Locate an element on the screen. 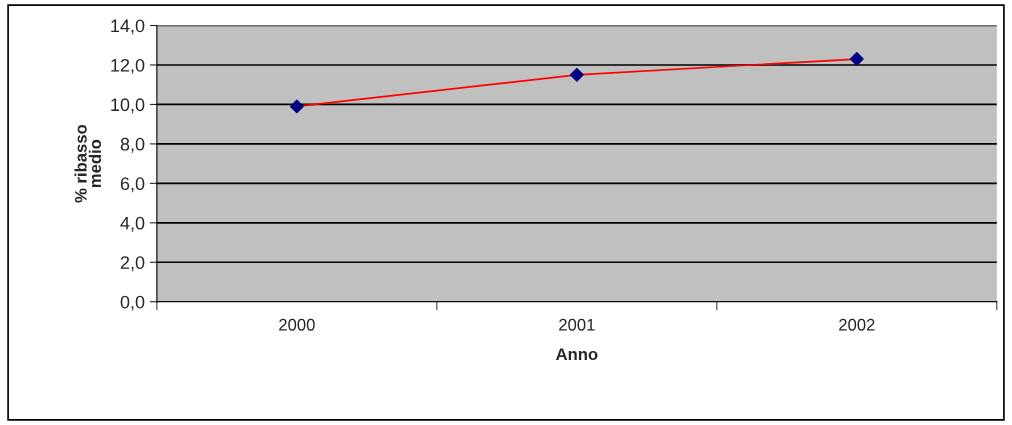  x-tick-label: 2000 is located at coordinates (297, 324).